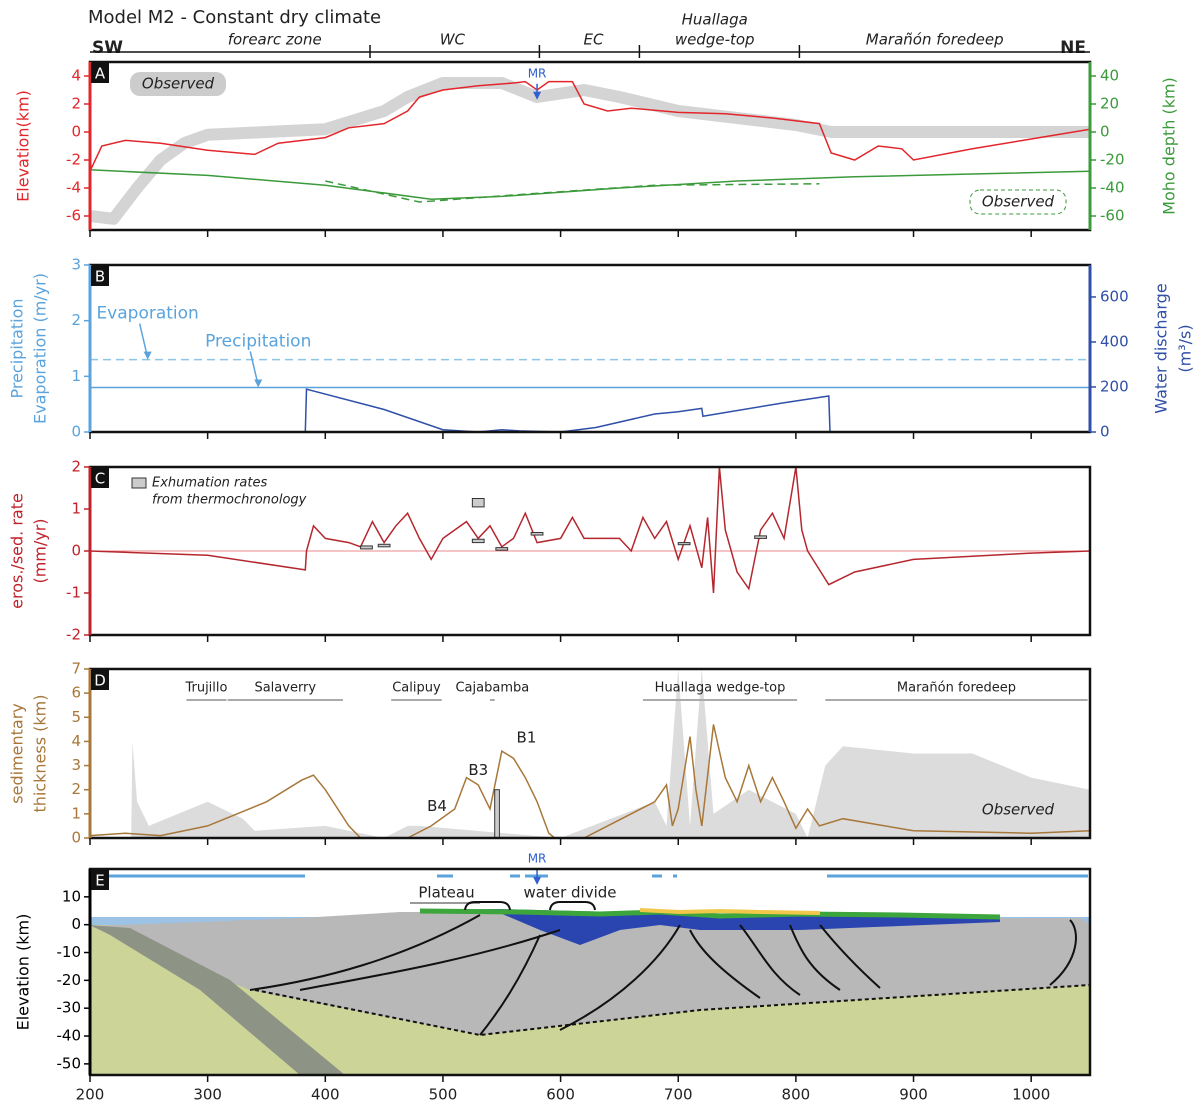 Image resolution: width=1203 pixels, height=1106 pixels. What do you see at coordinates (1109, 104) in the screenshot?
I see `y2-tick-label: 20` at bounding box center [1109, 104].